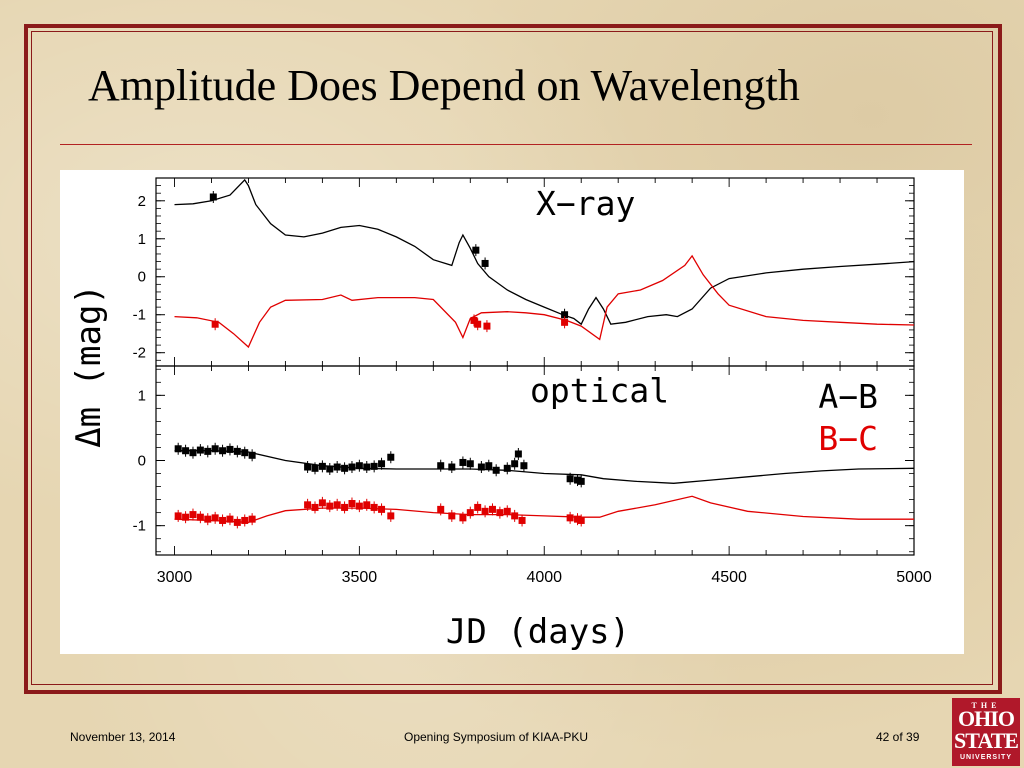 The width and height of the screenshot is (1024, 768). I want to click on y-tick-label: -1, so click(139, 315).